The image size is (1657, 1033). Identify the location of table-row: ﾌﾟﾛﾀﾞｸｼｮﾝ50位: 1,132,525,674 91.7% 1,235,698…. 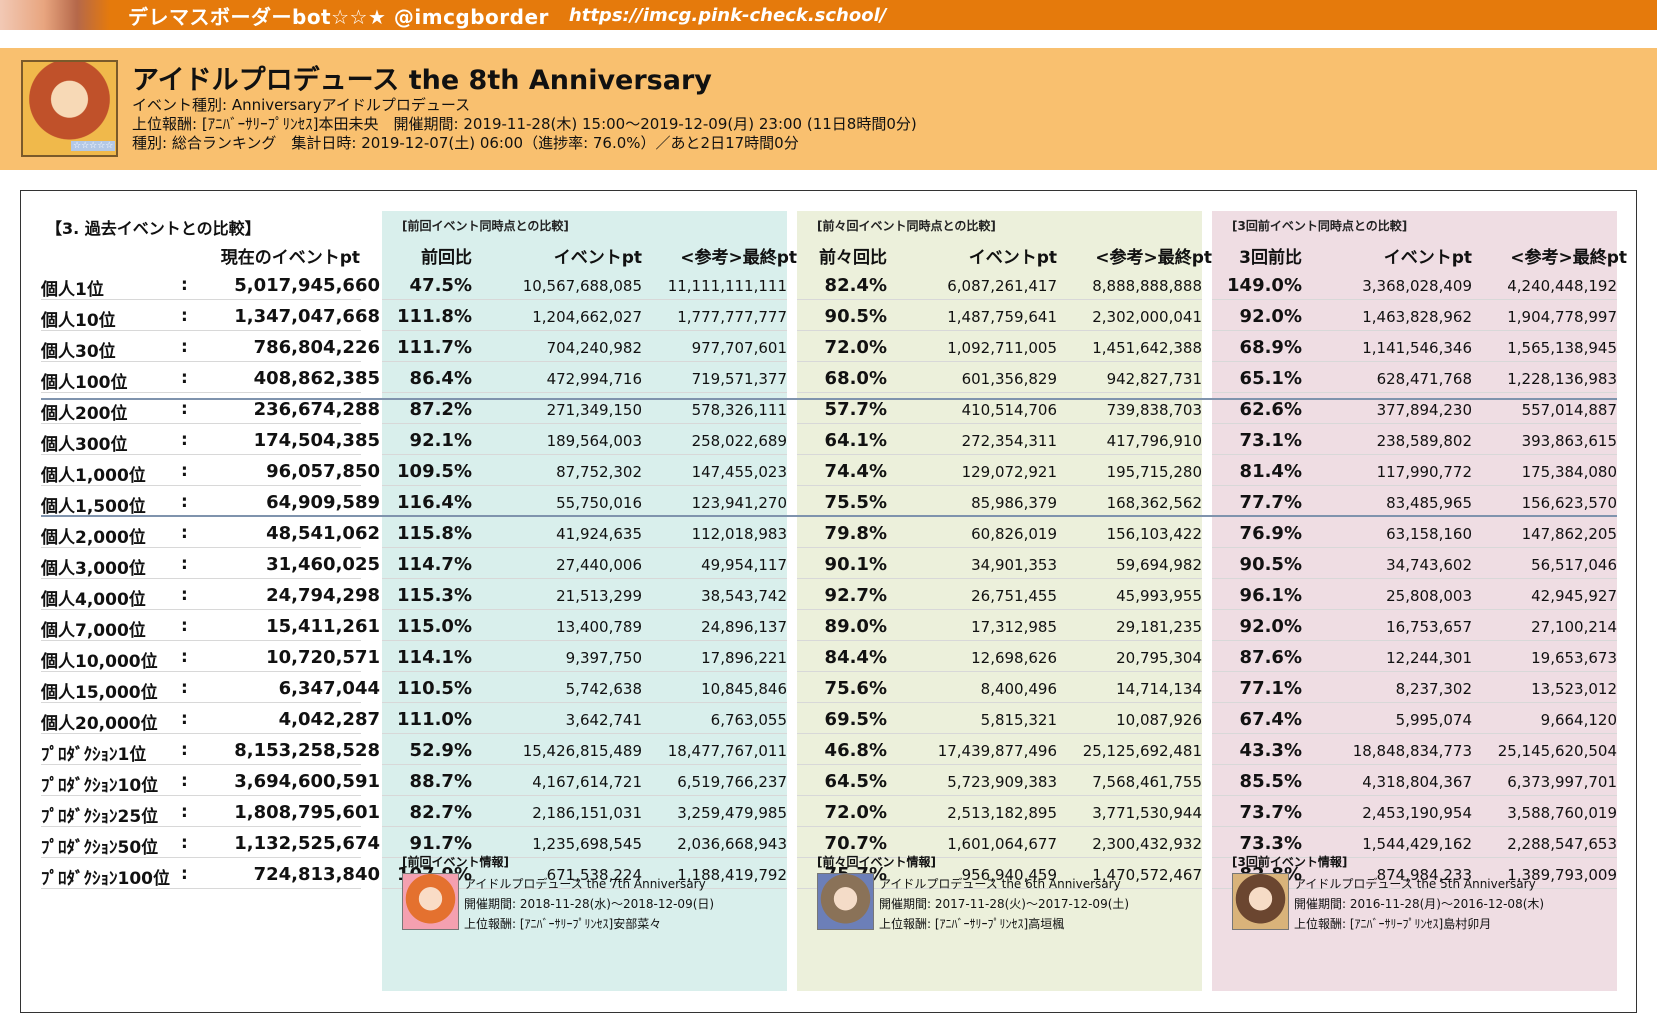
(829, 842).